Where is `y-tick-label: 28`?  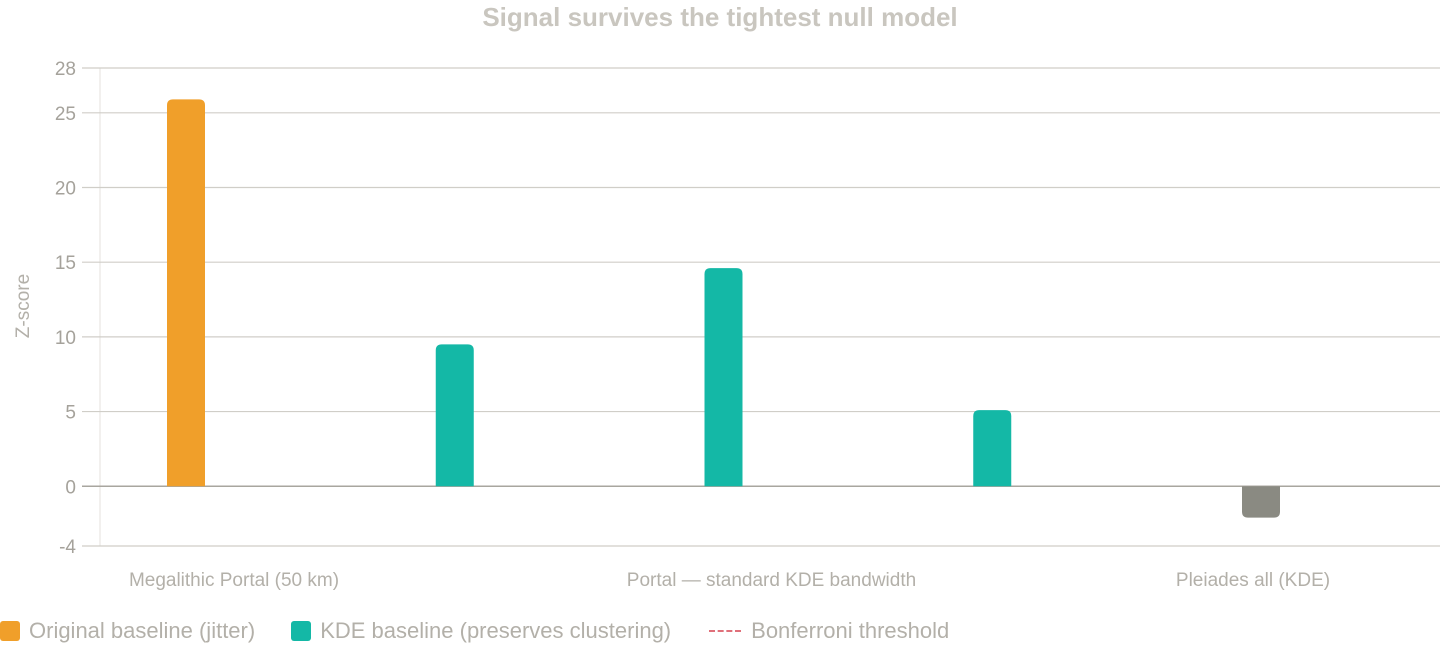 y-tick-label: 28 is located at coordinates (65, 69).